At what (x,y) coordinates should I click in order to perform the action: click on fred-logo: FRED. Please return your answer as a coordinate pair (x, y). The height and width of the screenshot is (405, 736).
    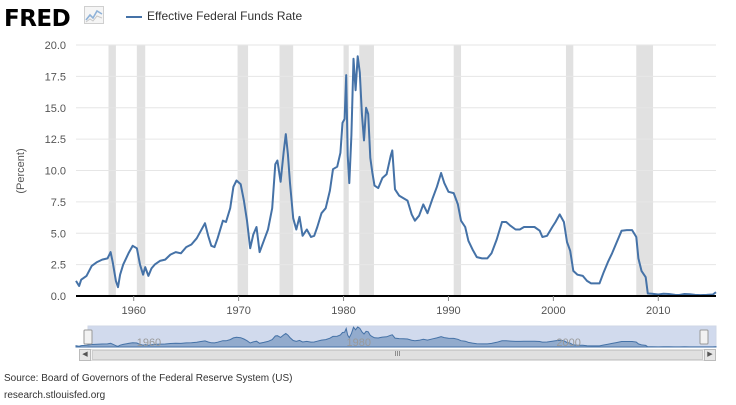
    Looking at the image, I should click on (37, 19).